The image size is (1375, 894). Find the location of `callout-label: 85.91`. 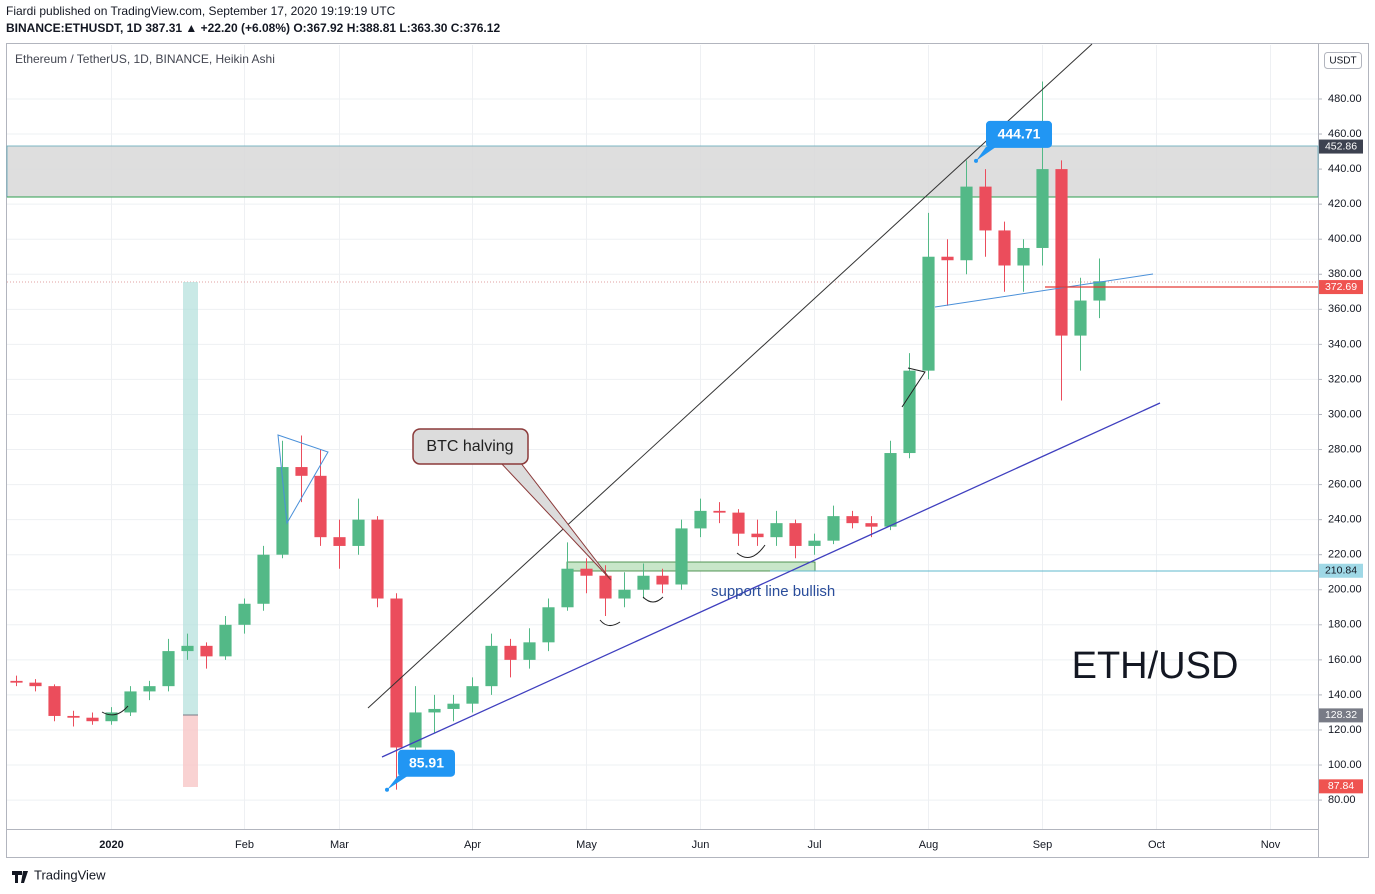

callout-label: 85.91 is located at coordinates (426, 762).